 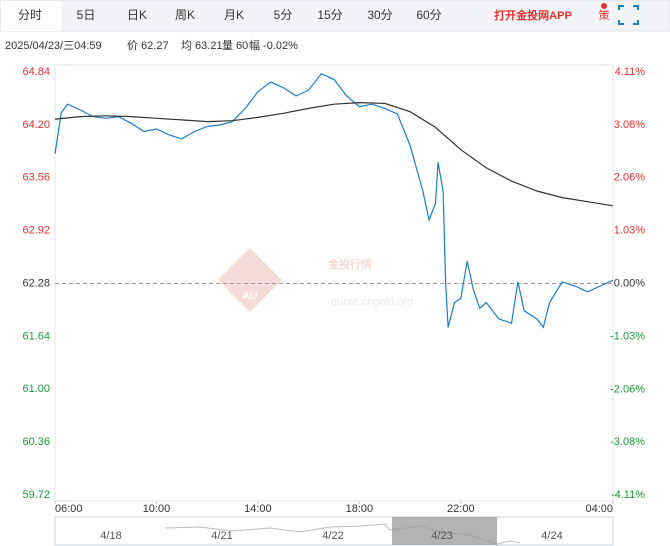 I want to click on y-tick-label: 59.72, so click(x=36, y=495).